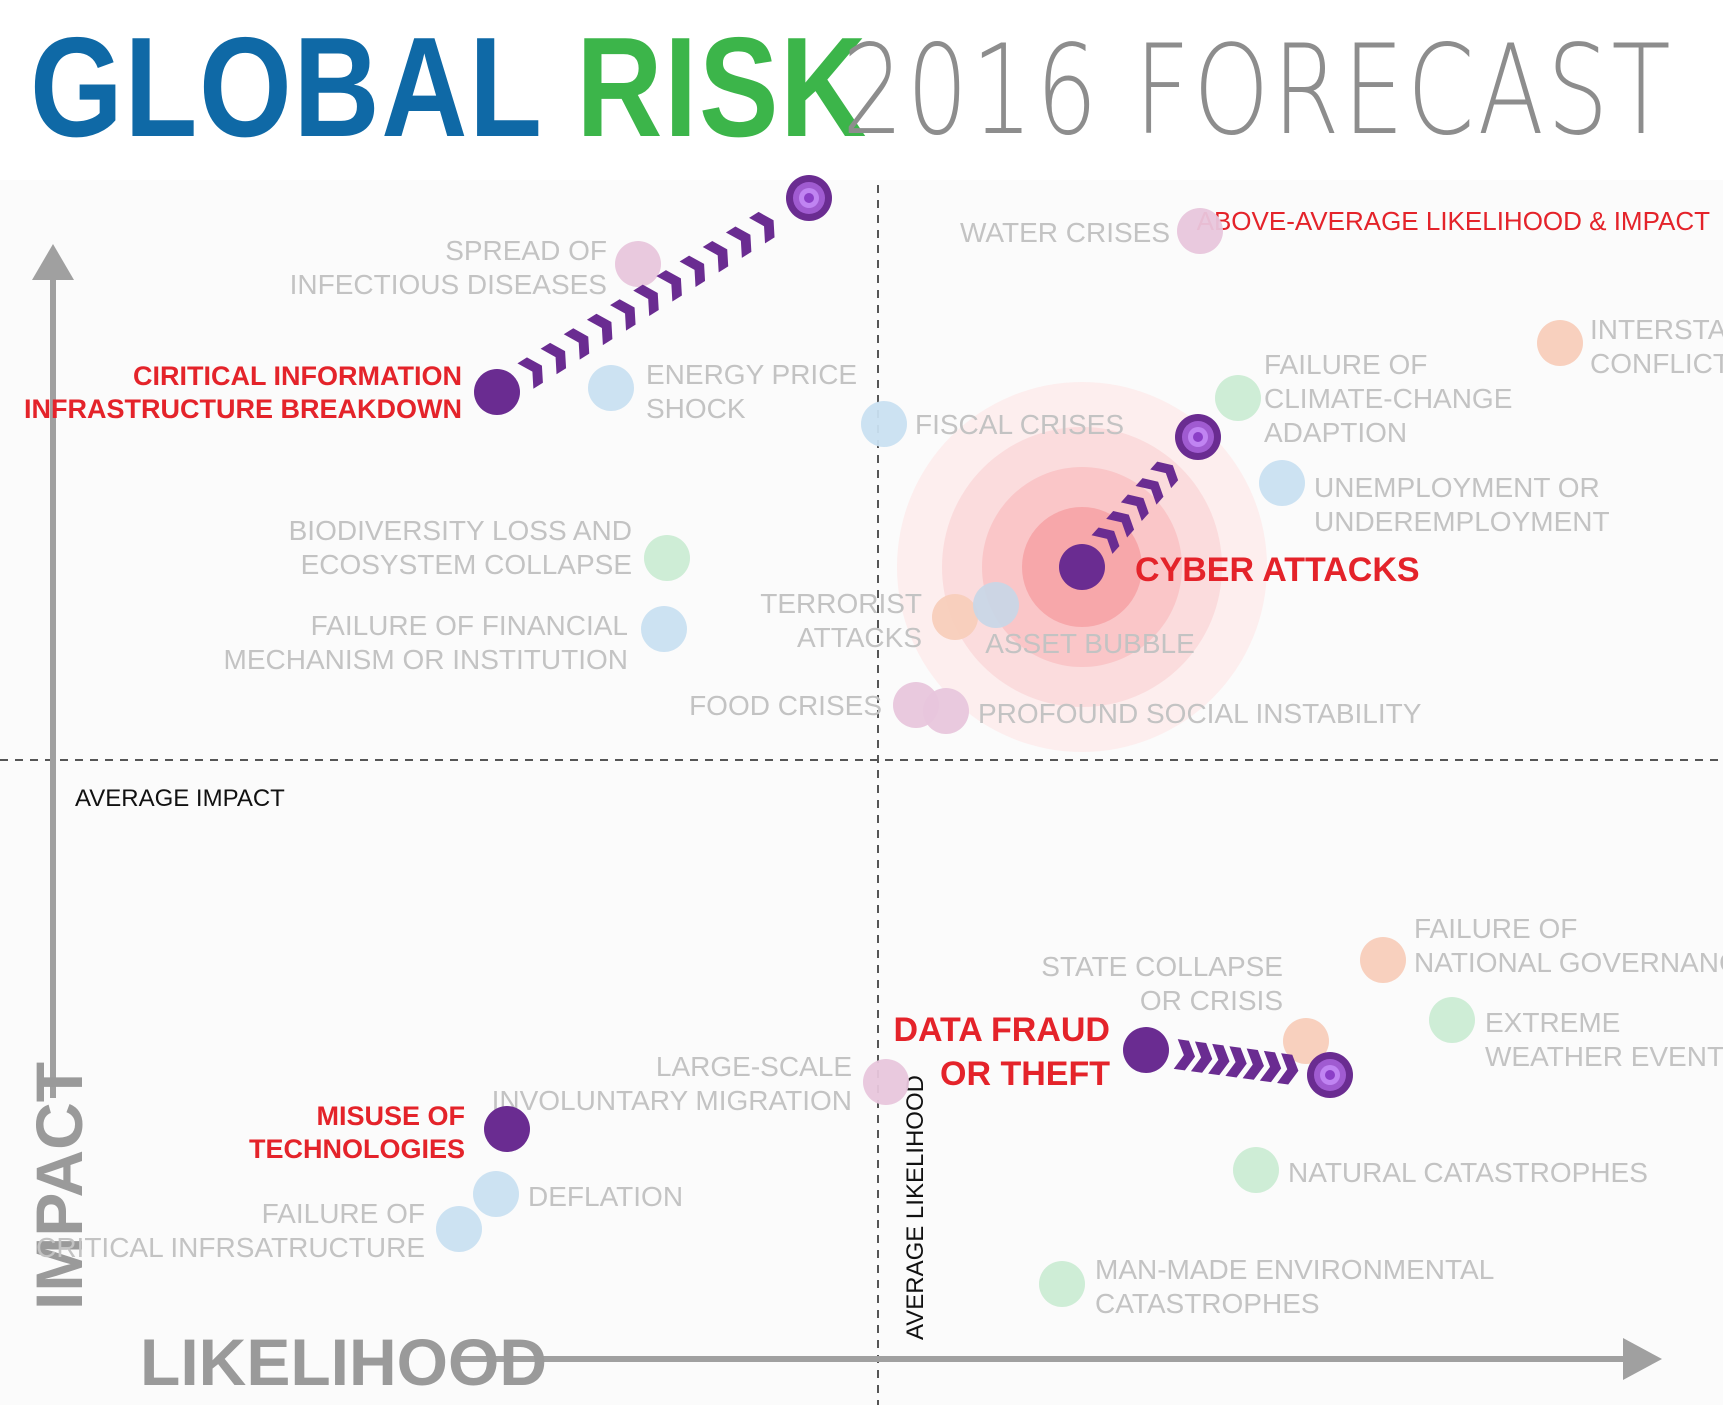 This screenshot has height=1405, width=1723. What do you see at coordinates (1568, 962) in the screenshot?
I see `risk-point-label-line: NATIONAL GOVERNANCE` at bounding box center [1568, 962].